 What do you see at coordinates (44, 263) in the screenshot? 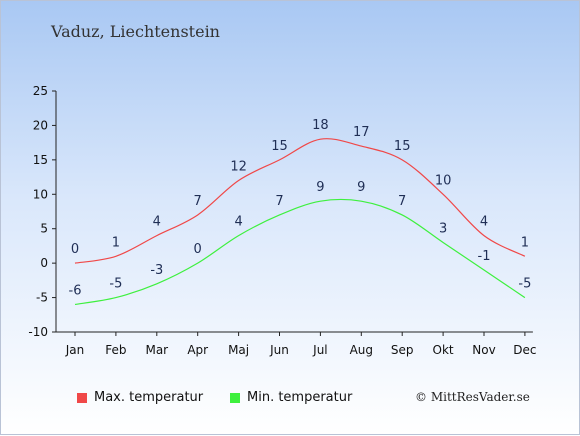
I see `y-tick-label: 0` at bounding box center [44, 263].